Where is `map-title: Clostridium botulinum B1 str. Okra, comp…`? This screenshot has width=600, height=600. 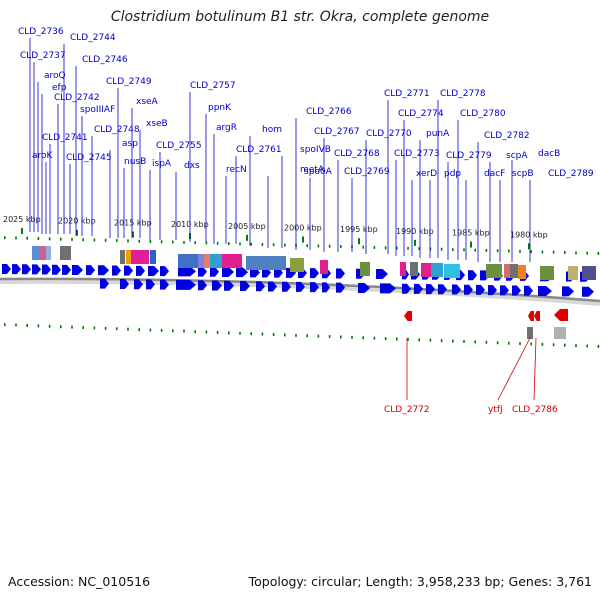 map-title: Clostridium botulinum B1 str. Okra, comp… is located at coordinates (300, 17).